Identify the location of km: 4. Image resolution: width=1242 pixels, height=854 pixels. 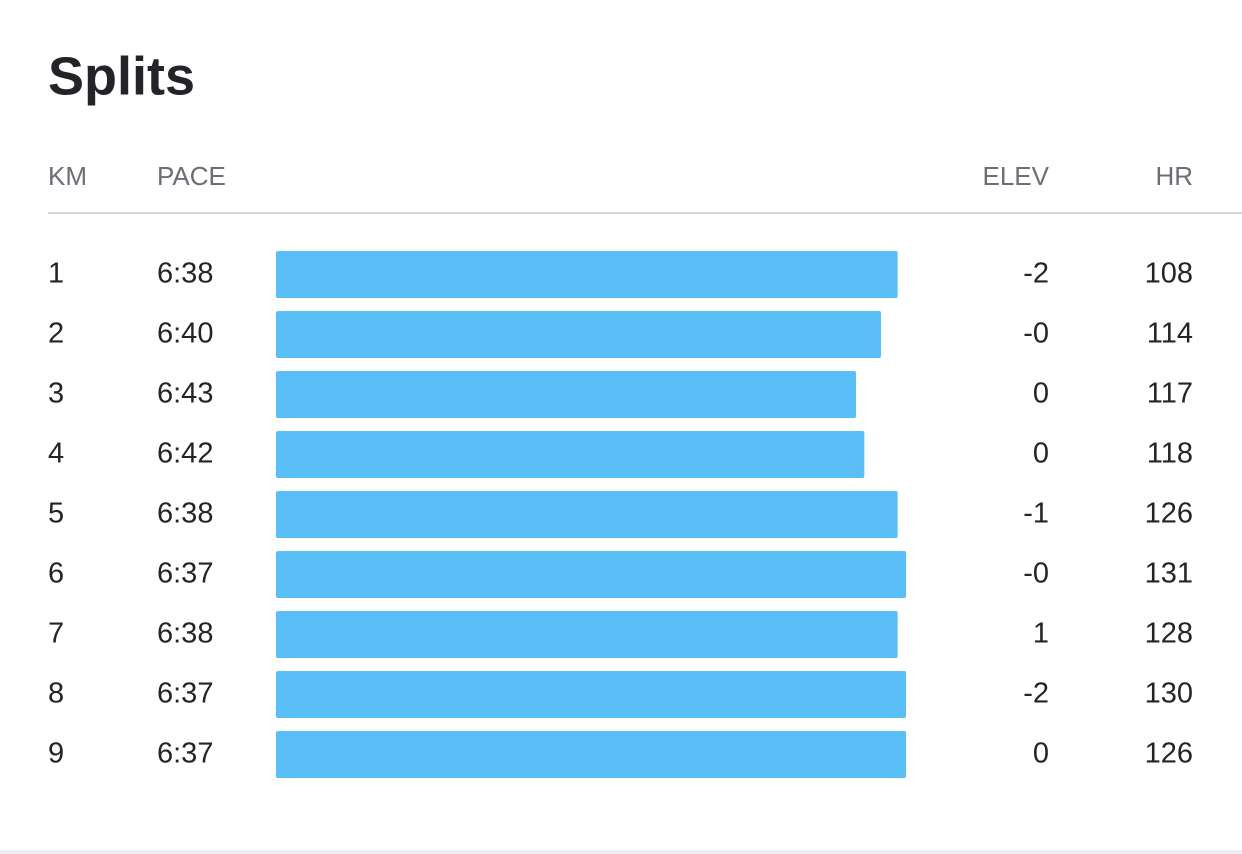
(56, 454).